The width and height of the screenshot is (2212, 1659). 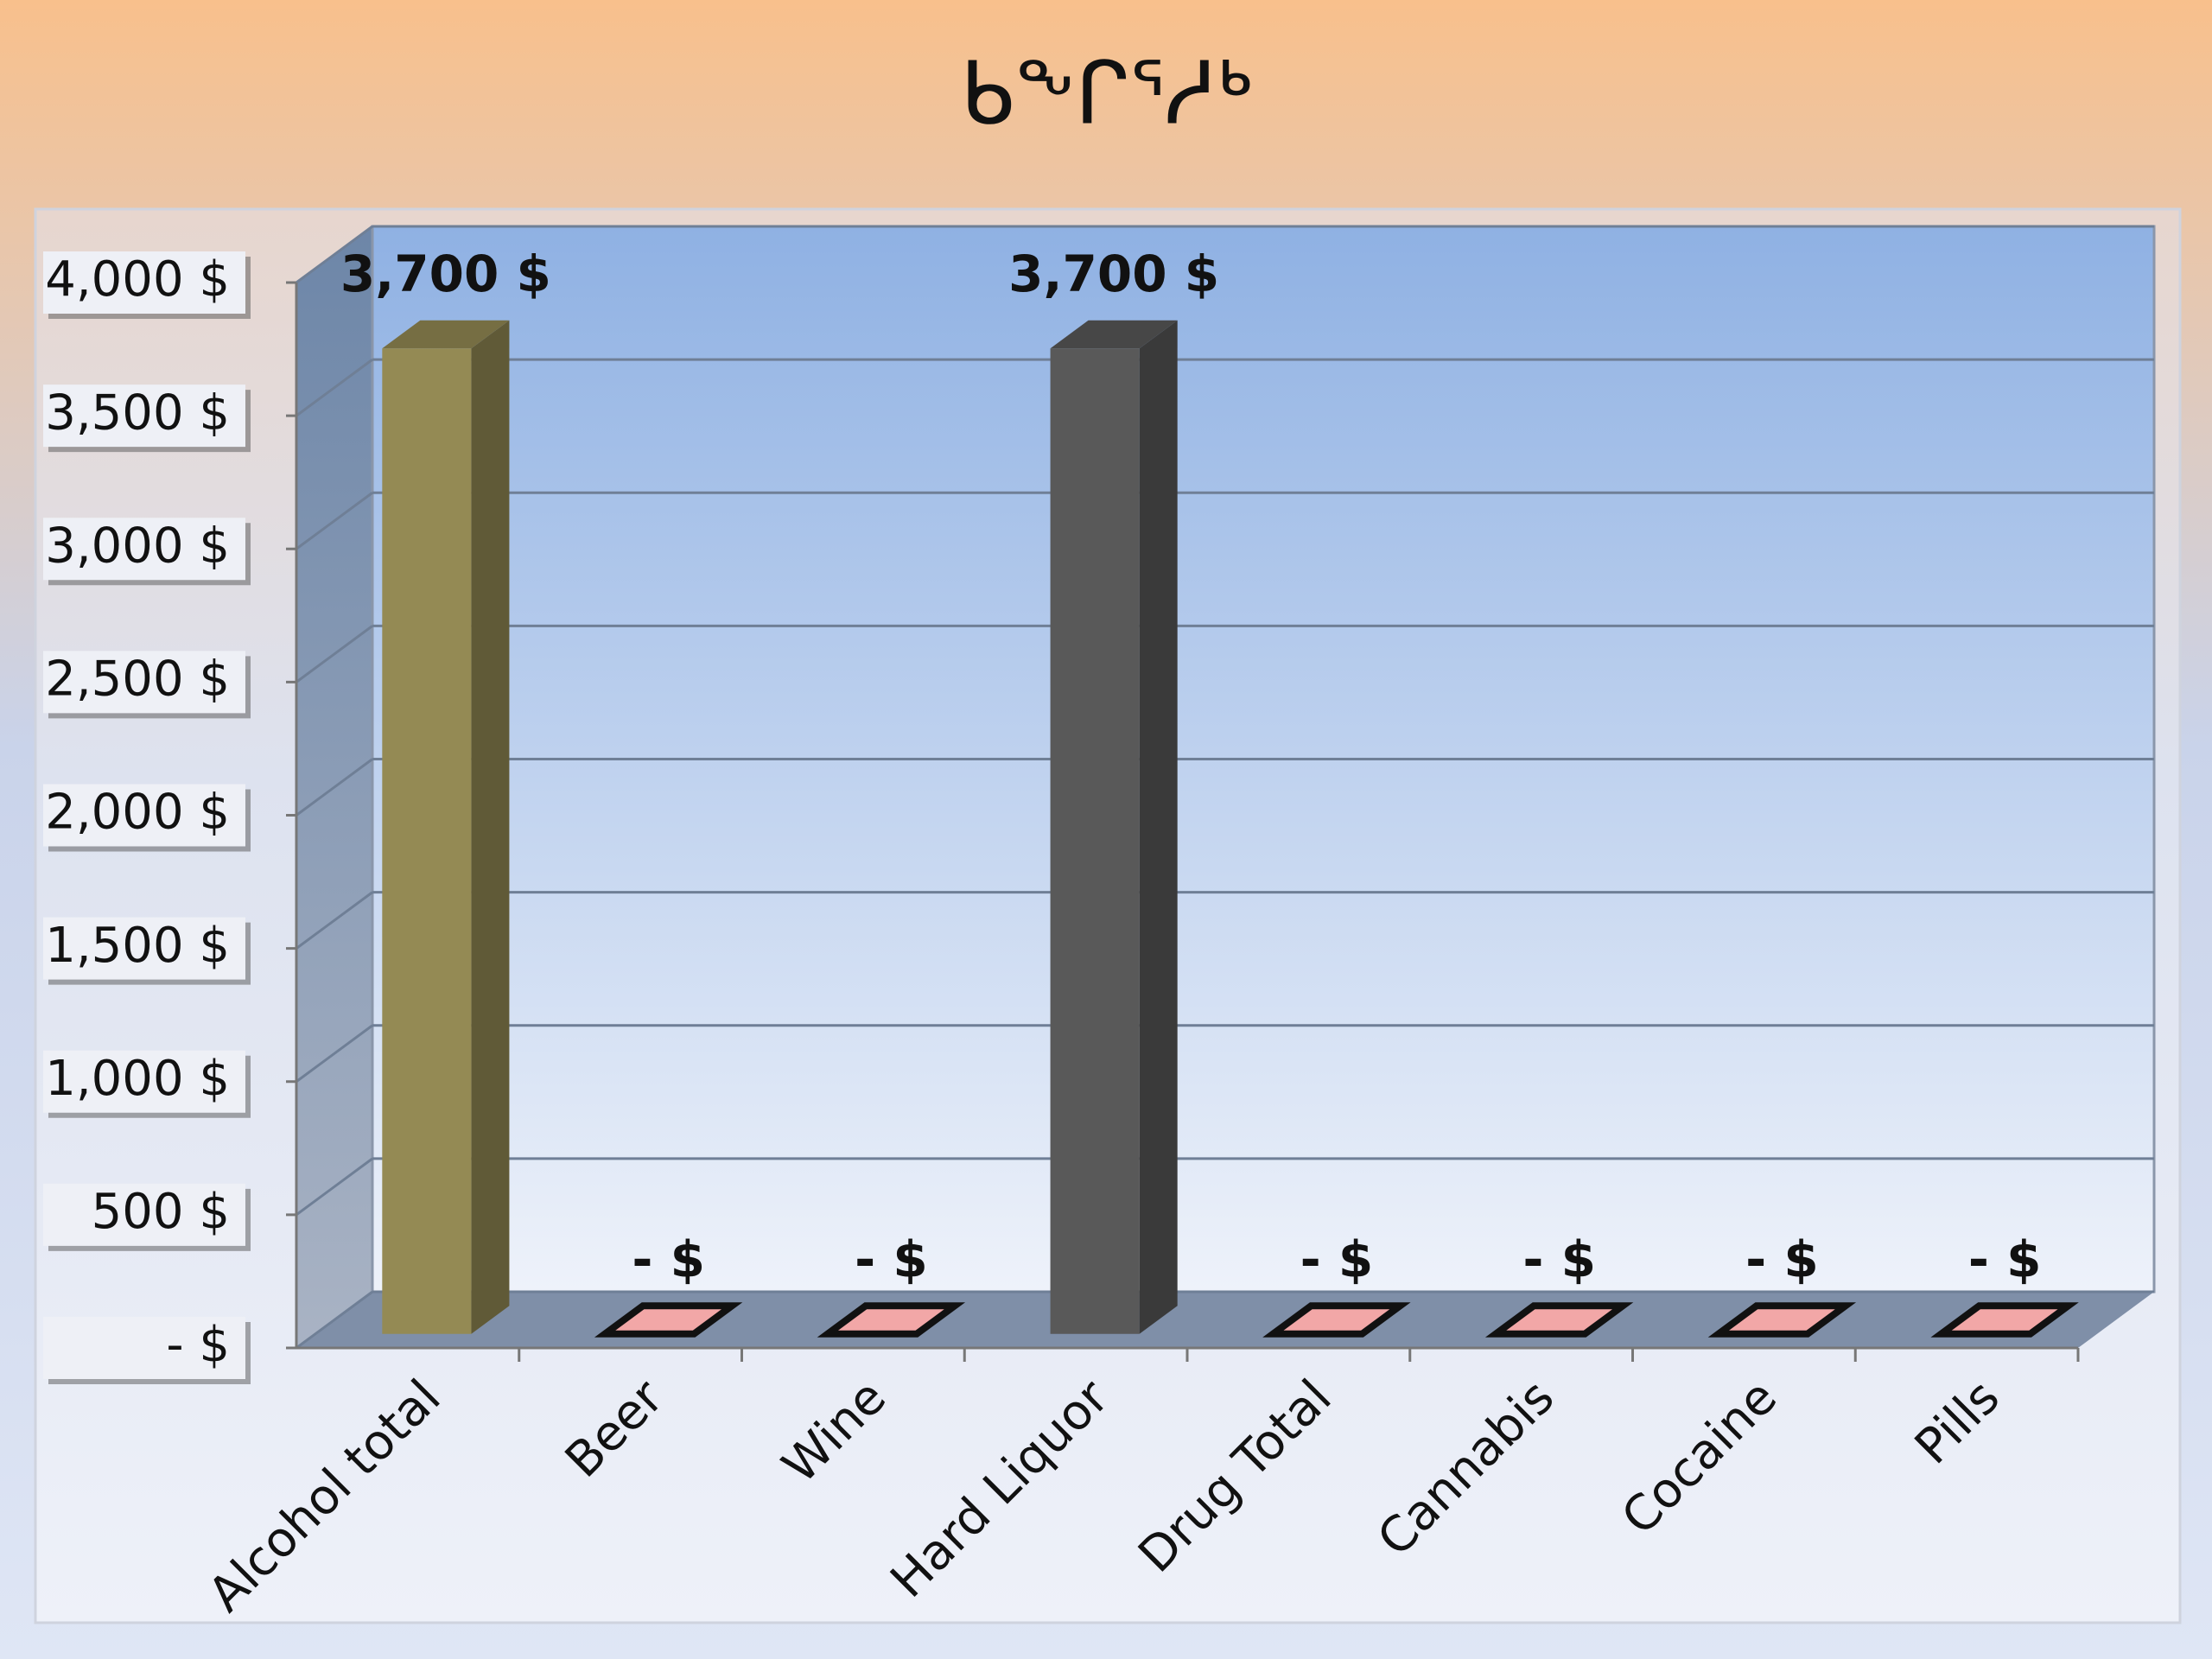 What do you see at coordinates (137, 946) in the screenshot?
I see `y-tick-label: 1,500 $` at bounding box center [137, 946].